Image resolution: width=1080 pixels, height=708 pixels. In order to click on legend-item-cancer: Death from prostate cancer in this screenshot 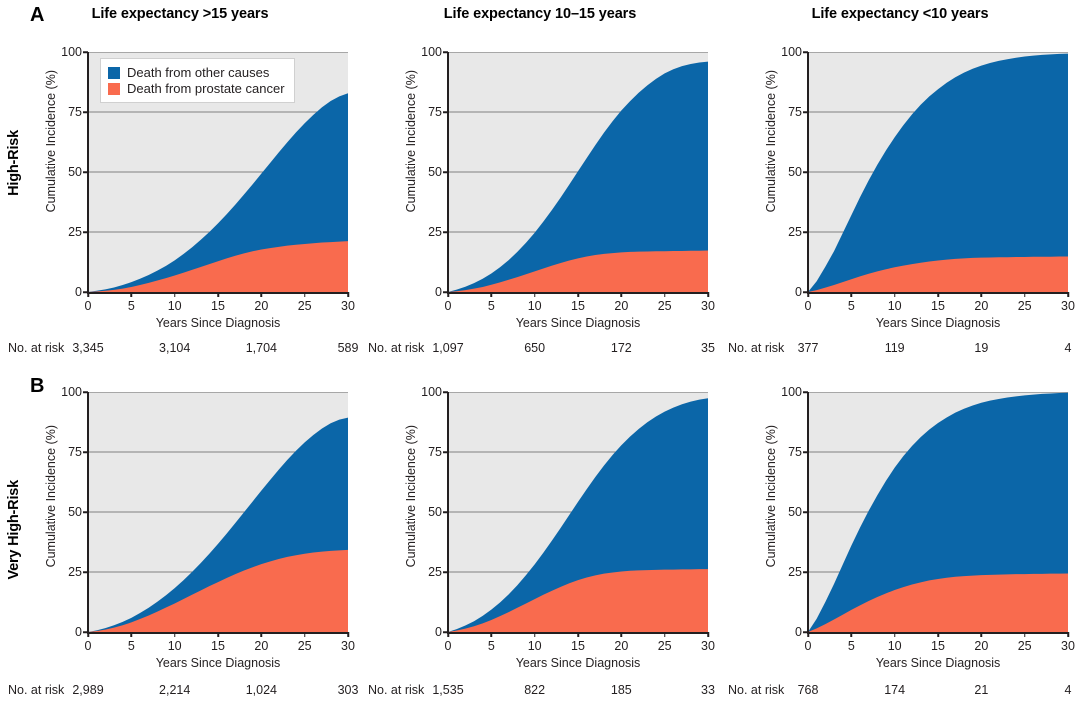, I will do `click(196, 88)`.